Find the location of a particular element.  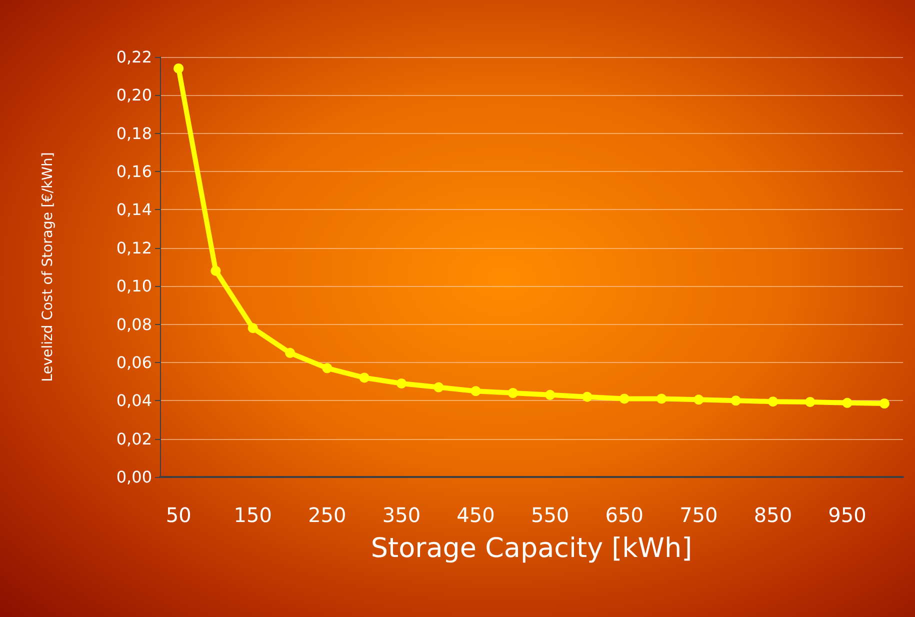

y-tick-label: 0,06 is located at coordinates (134, 362).